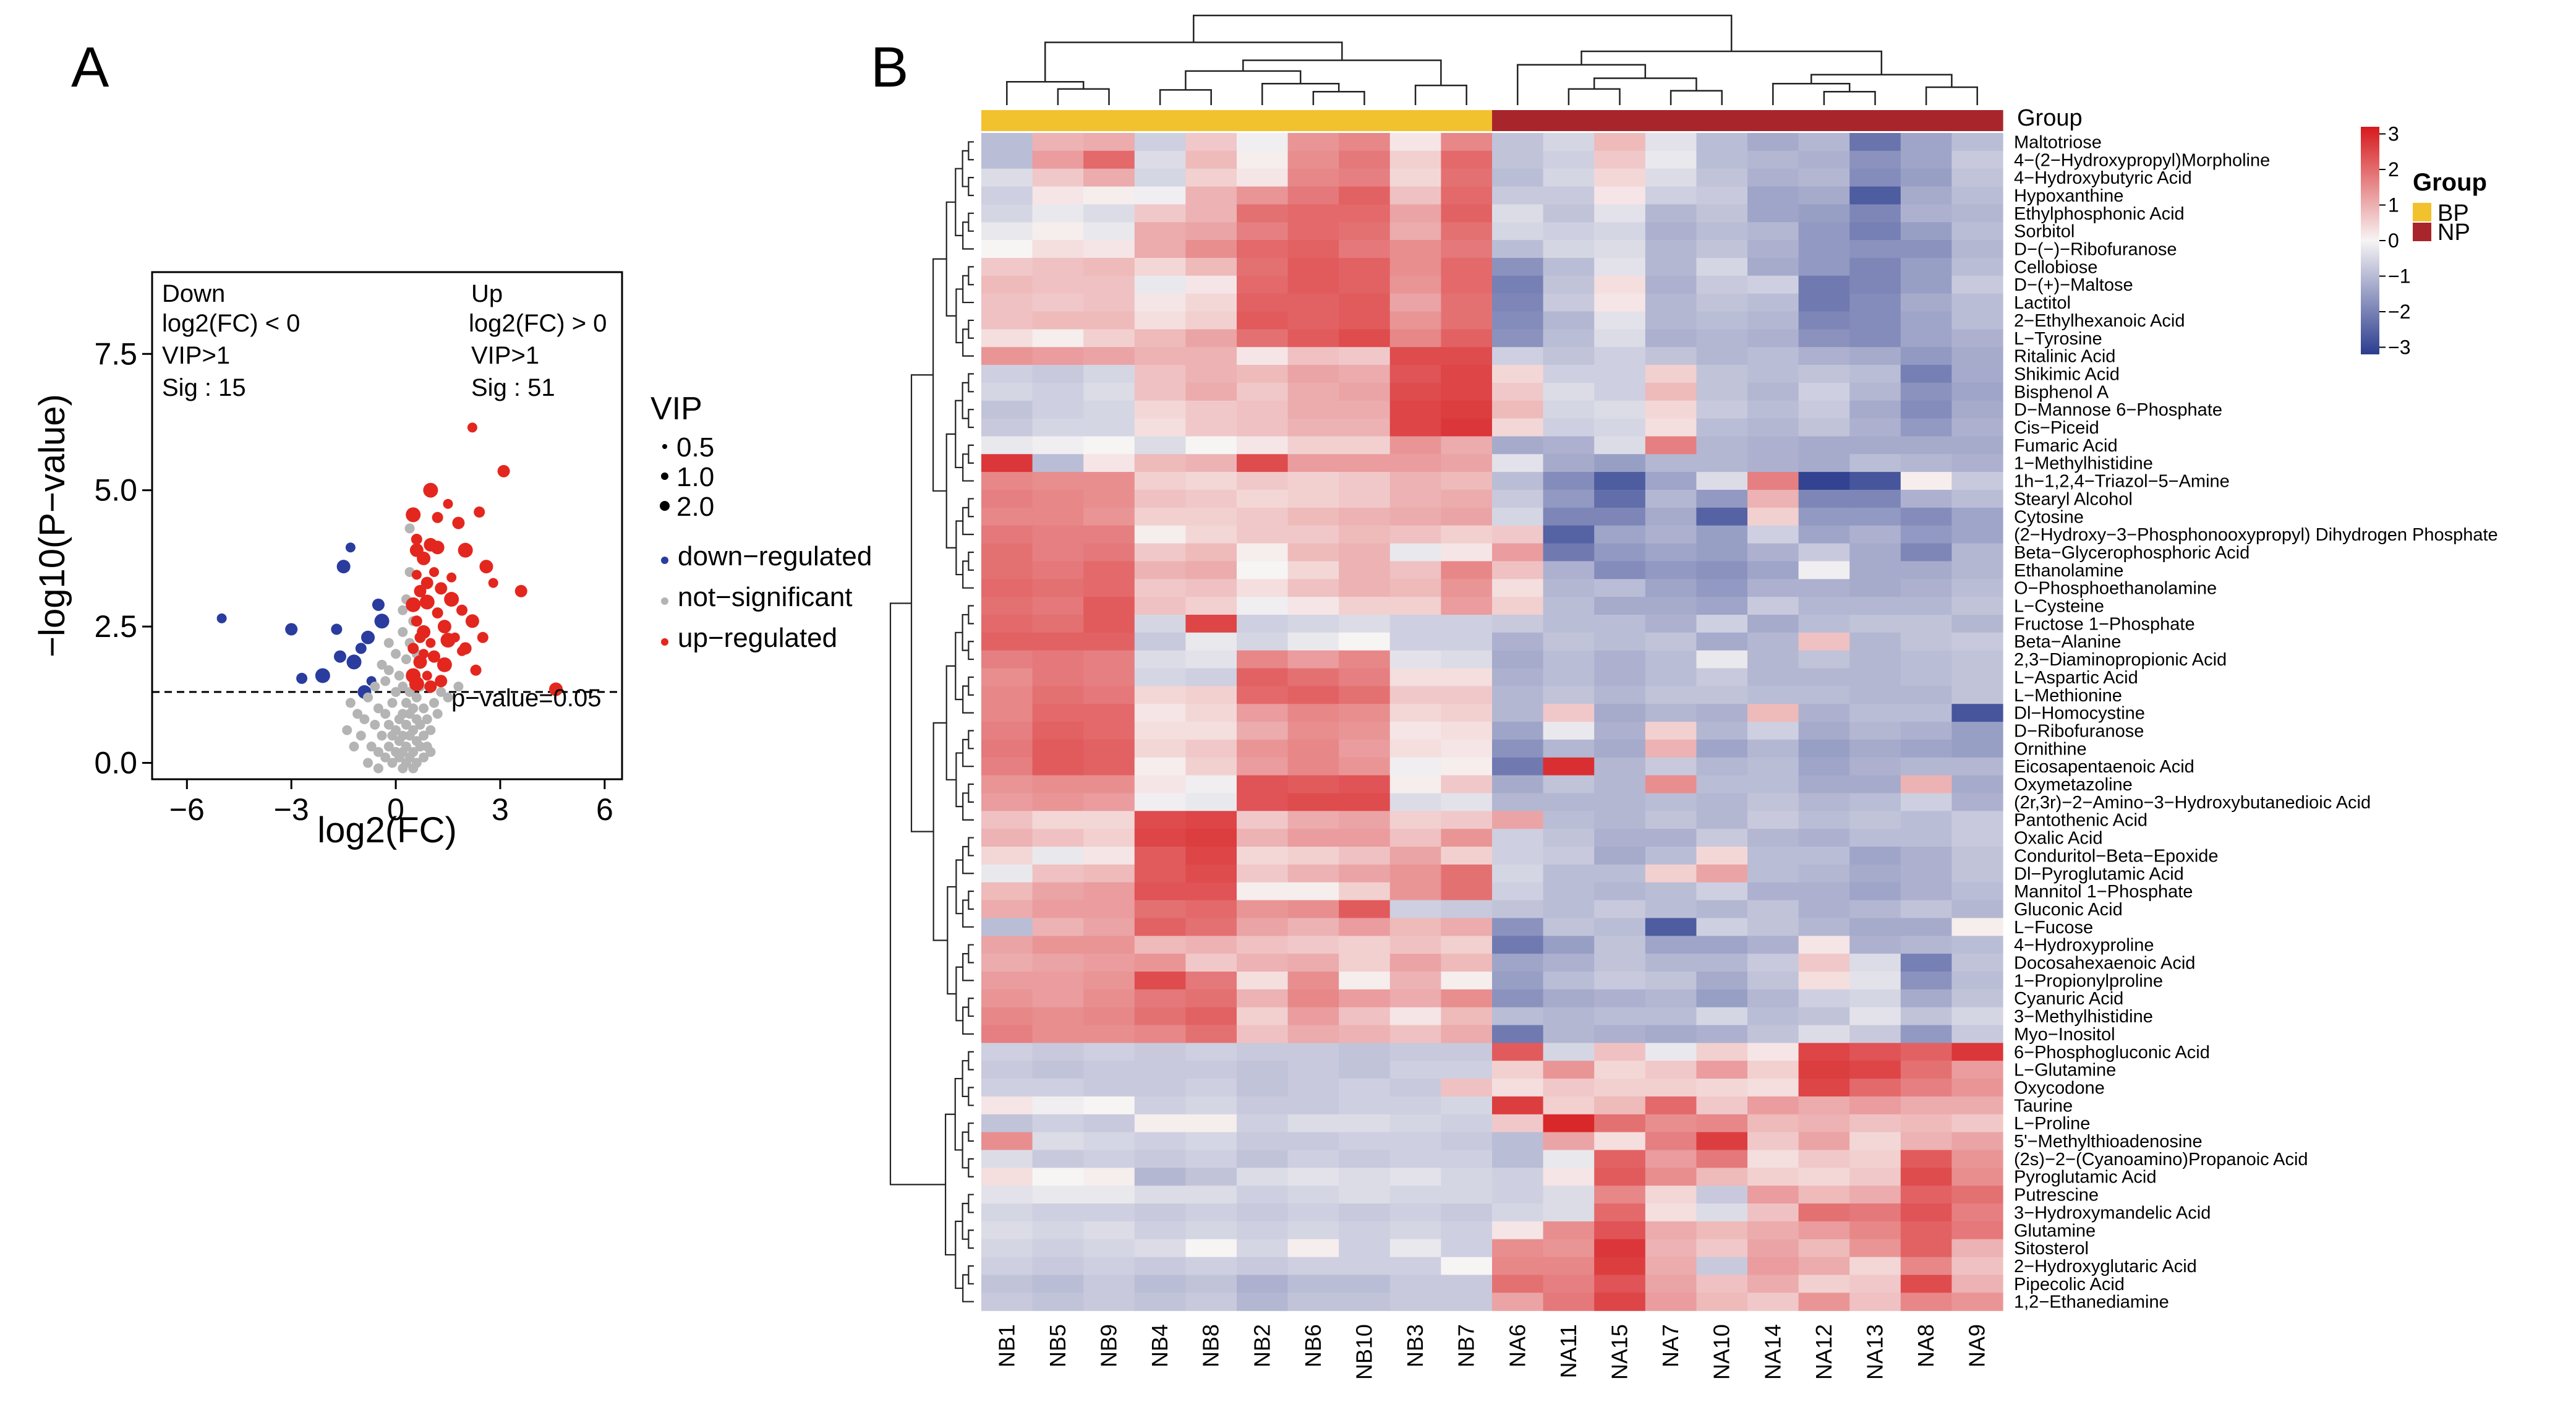 Image resolution: width=2576 pixels, height=1415 pixels. What do you see at coordinates (382, 621) in the screenshot?
I see `down-regulated-point` at bounding box center [382, 621].